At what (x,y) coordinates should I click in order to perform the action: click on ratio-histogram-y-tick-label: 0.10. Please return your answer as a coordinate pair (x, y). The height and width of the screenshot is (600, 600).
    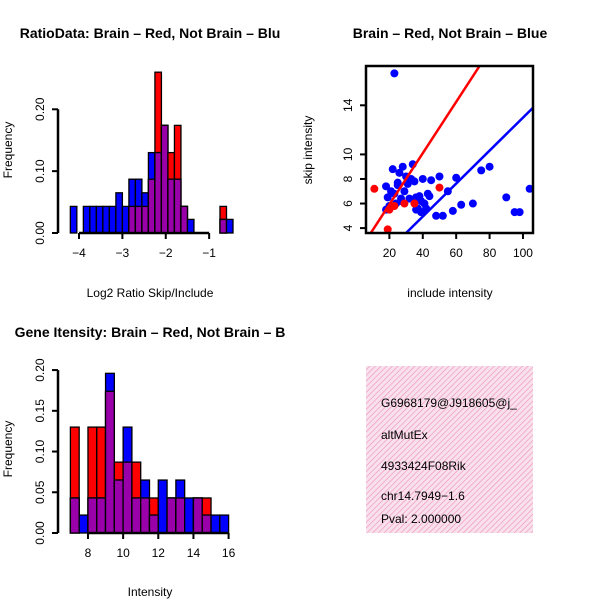
    Looking at the image, I should click on (40, 171).